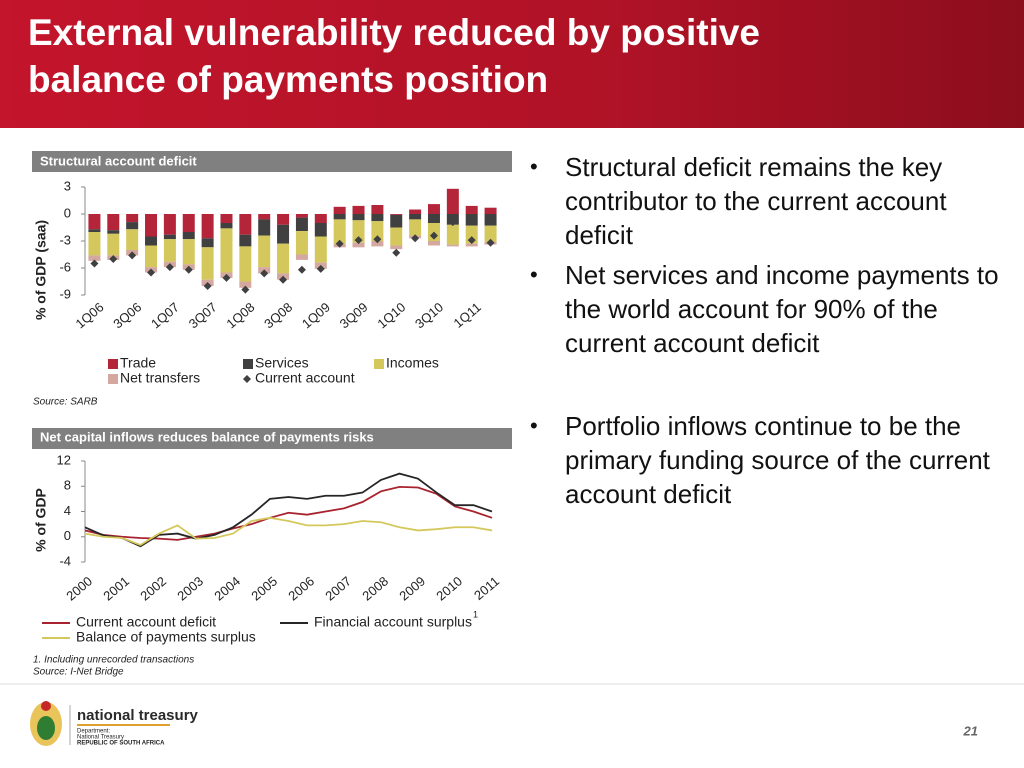  Describe the element at coordinates (375, 588) in the screenshot. I see `x-tick-label: 2008` at that location.